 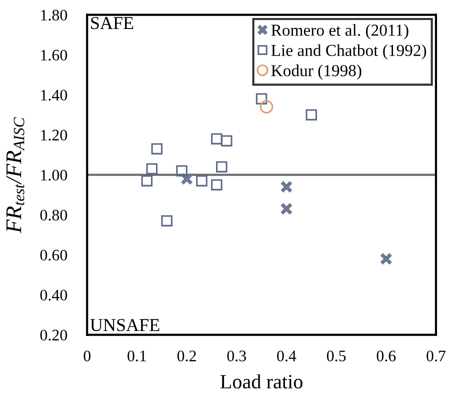 I want to click on x-tick-label: 0.5, so click(x=336, y=356).